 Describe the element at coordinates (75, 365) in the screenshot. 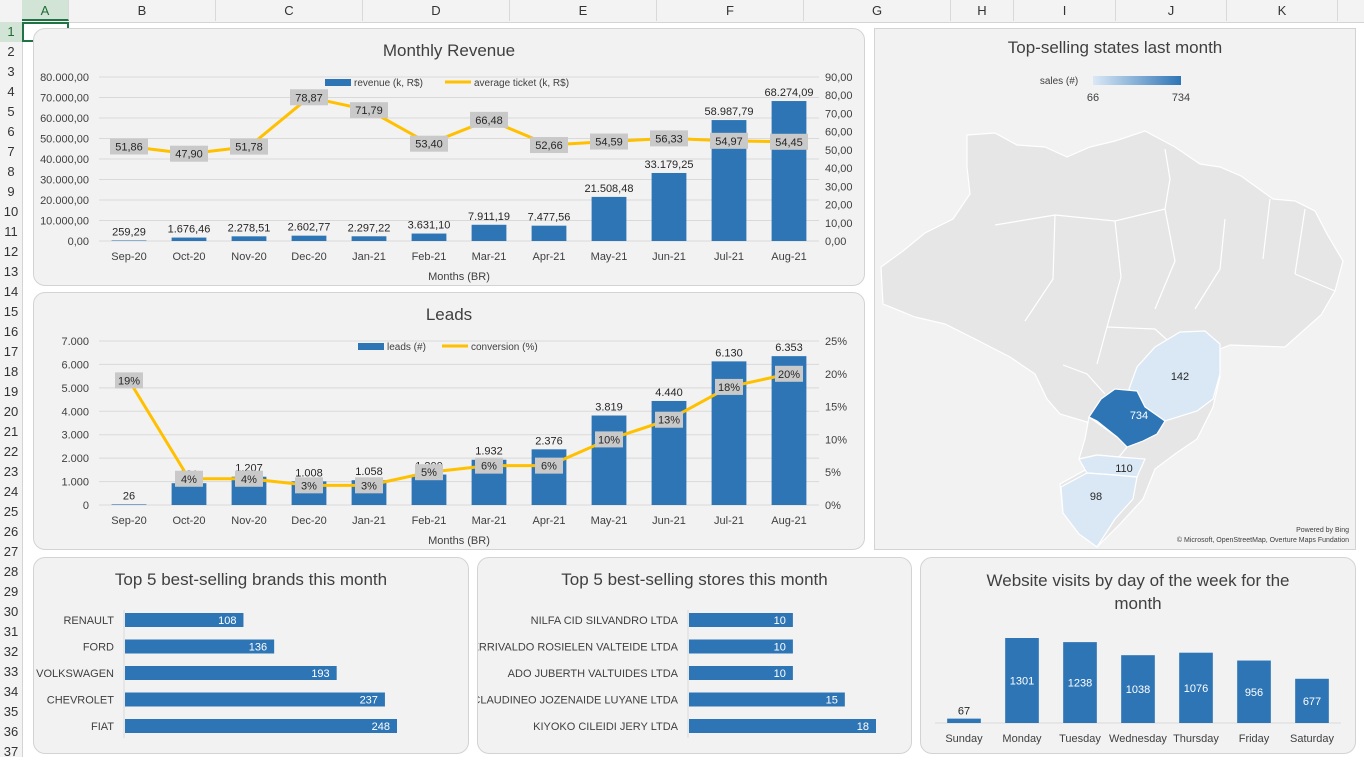

I see `y-axis-tick-label: 6.000` at that location.